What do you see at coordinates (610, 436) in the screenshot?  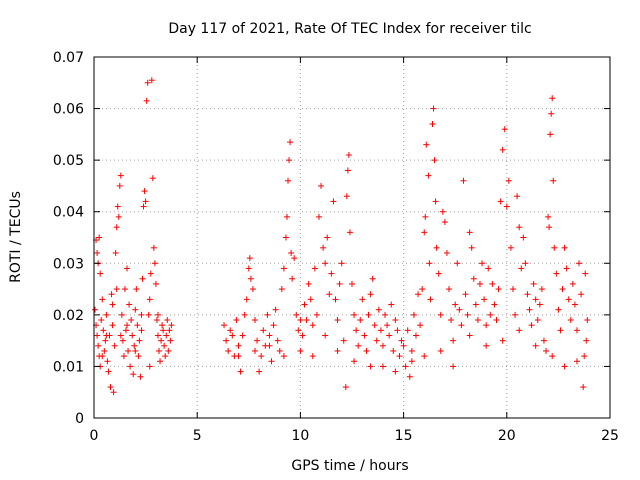 I see `x-tick-label: 25` at bounding box center [610, 436].